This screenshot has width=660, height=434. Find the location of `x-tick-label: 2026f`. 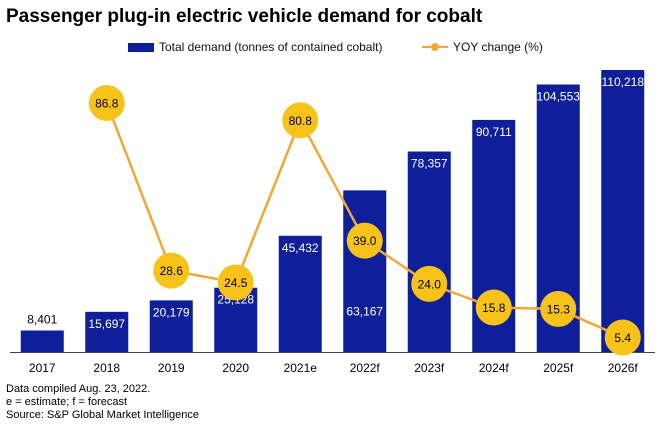

x-tick-label: 2026f is located at coordinates (623, 368).